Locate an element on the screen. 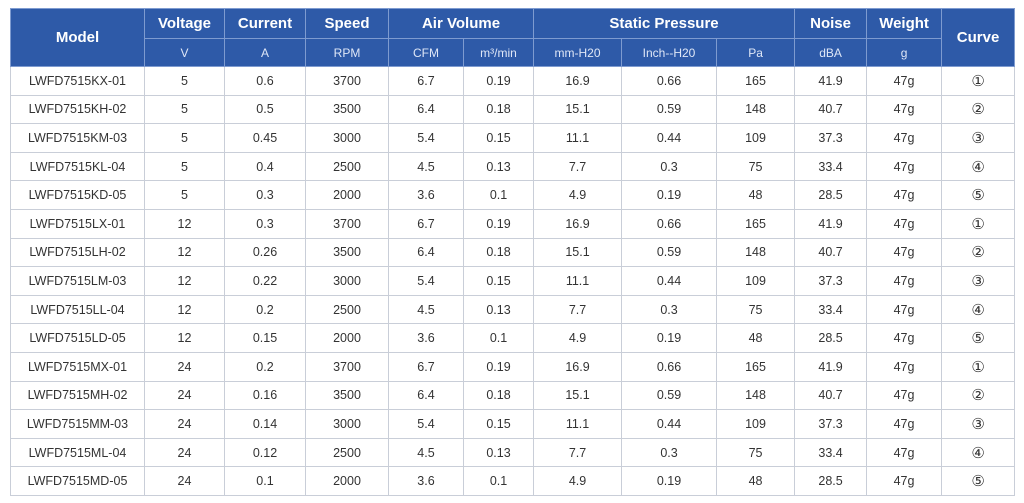 The image size is (1024, 503). header-weight: Weight is located at coordinates (904, 23).